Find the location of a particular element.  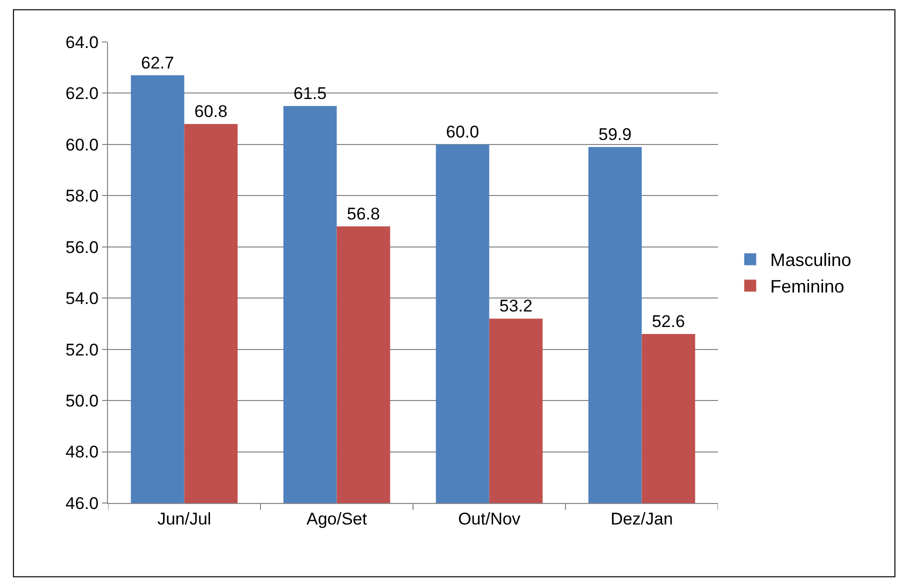

x-tick-label: Dez/Jan is located at coordinates (641, 518).